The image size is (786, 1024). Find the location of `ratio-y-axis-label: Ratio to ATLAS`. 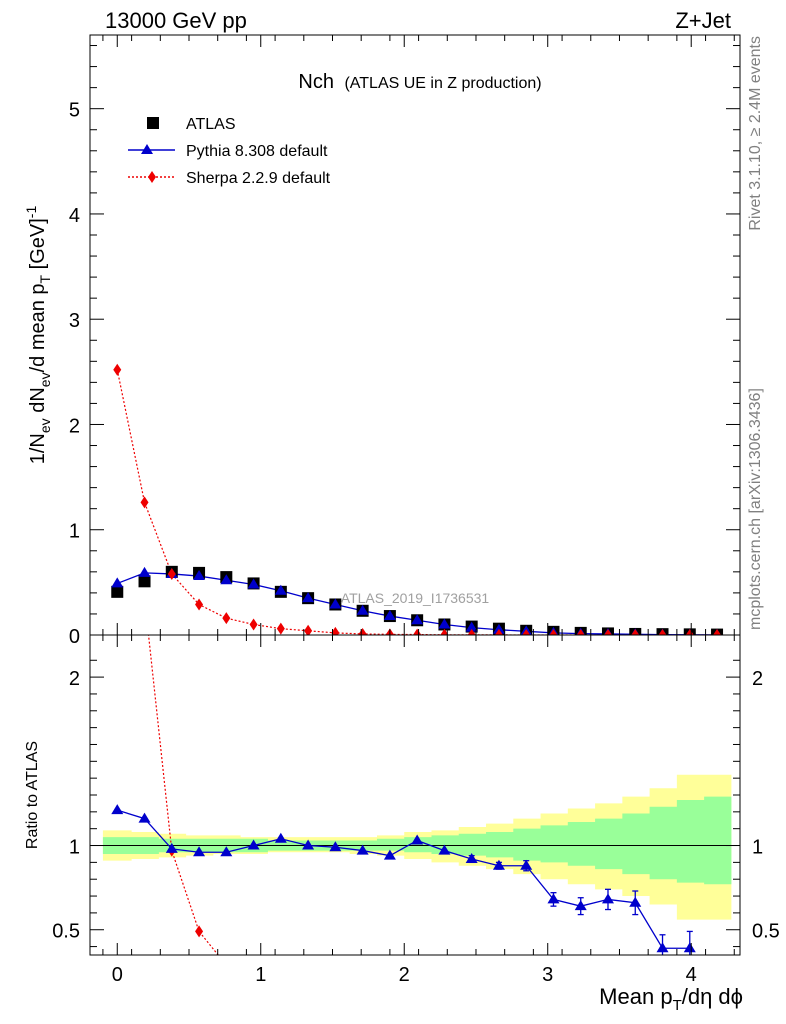

ratio-y-axis-label: Ratio to ATLAS is located at coordinates (32, 795).